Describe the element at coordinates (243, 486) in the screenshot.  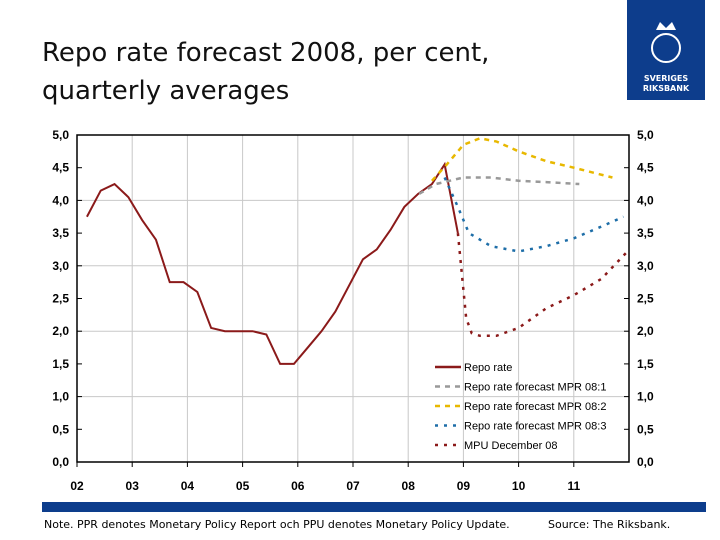
I see `x-tick-label: 05` at that location.